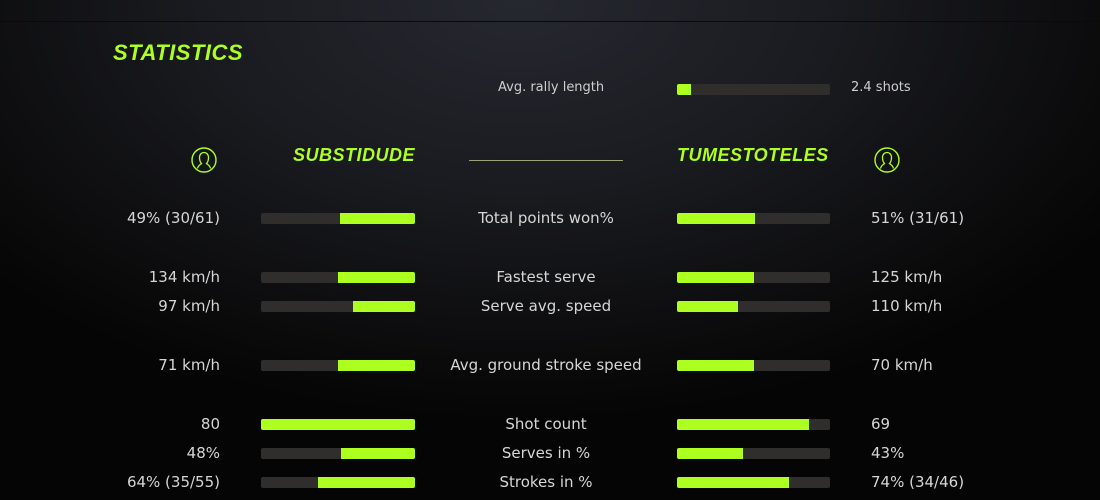  I want to click on stat-left-value: 134 km/h, so click(184, 277).